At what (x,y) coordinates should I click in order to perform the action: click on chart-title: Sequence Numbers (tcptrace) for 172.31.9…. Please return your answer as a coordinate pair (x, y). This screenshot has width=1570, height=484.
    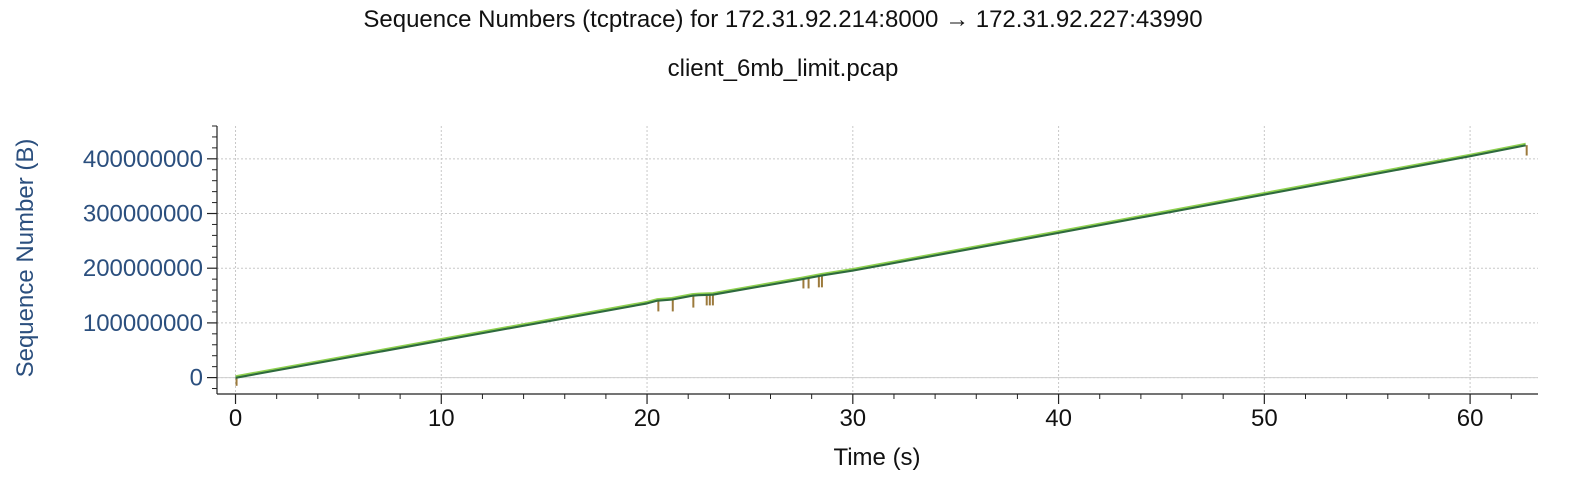
    Looking at the image, I should click on (782, 19).